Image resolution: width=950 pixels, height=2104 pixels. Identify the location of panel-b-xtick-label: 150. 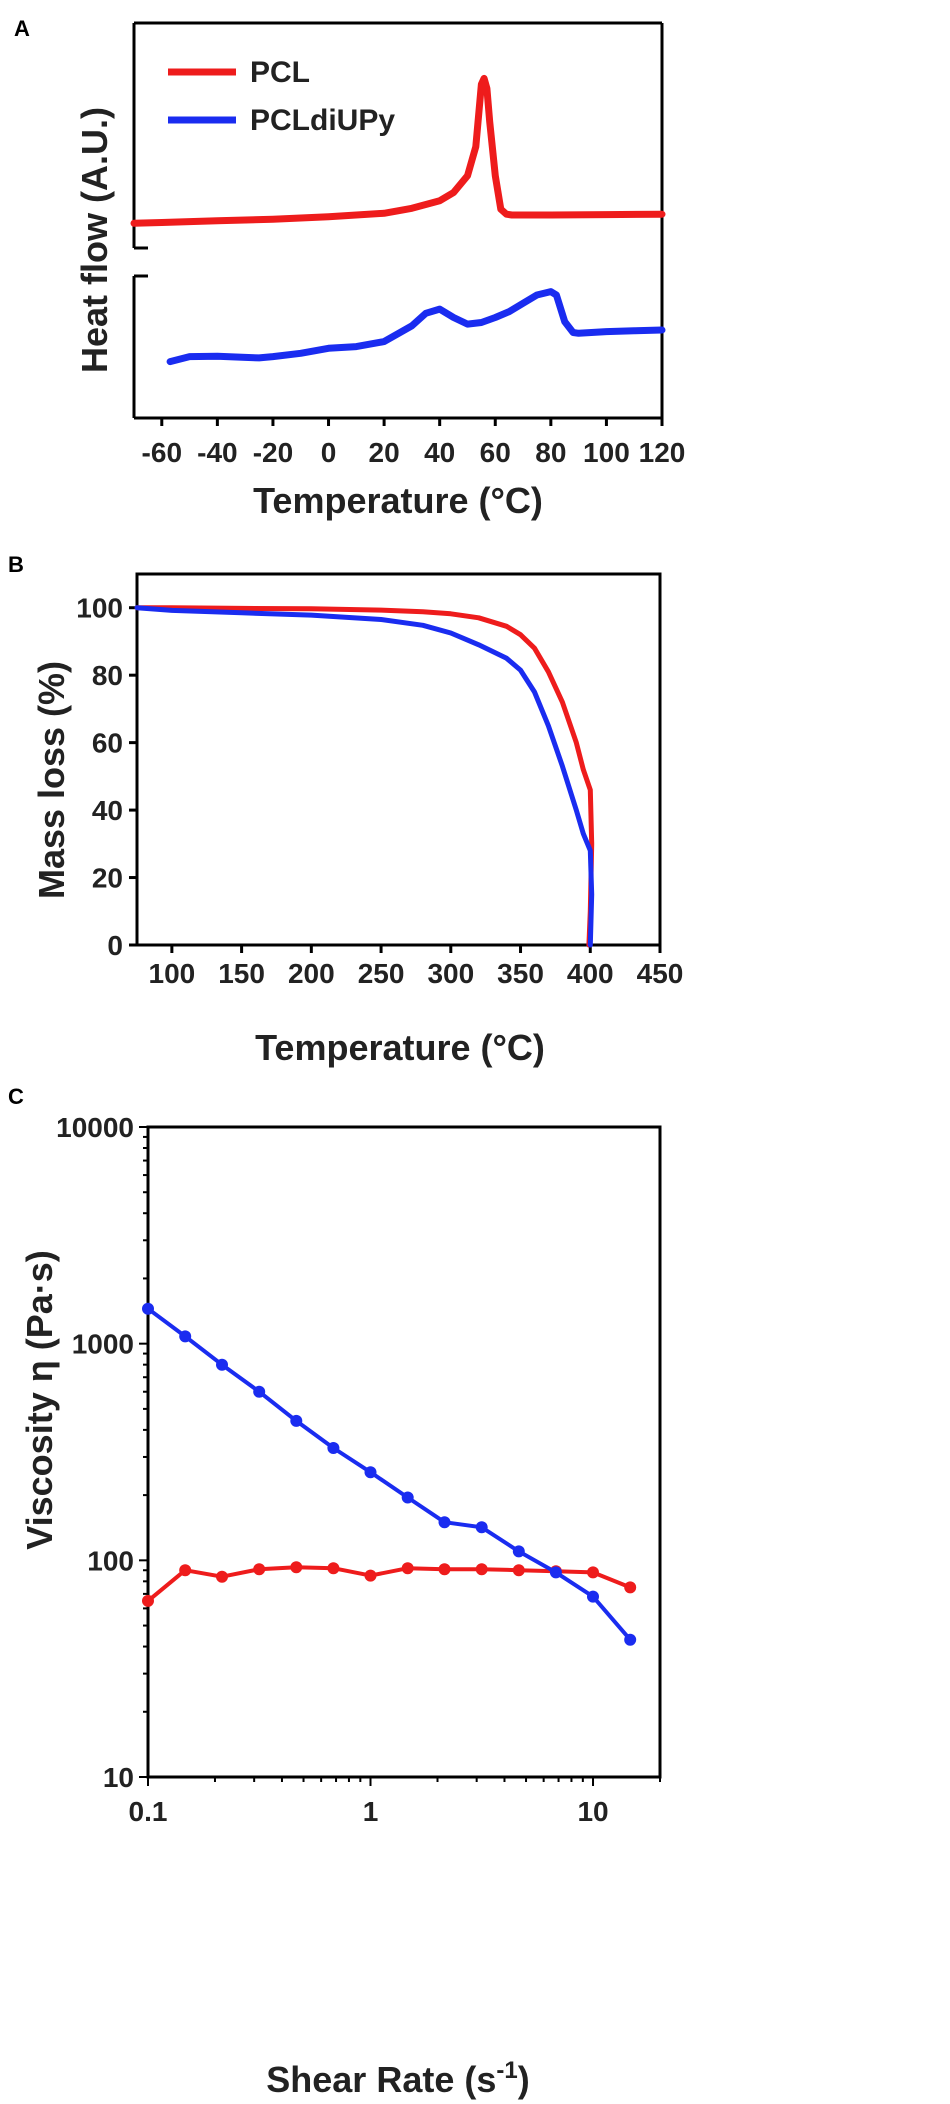
(241, 973).